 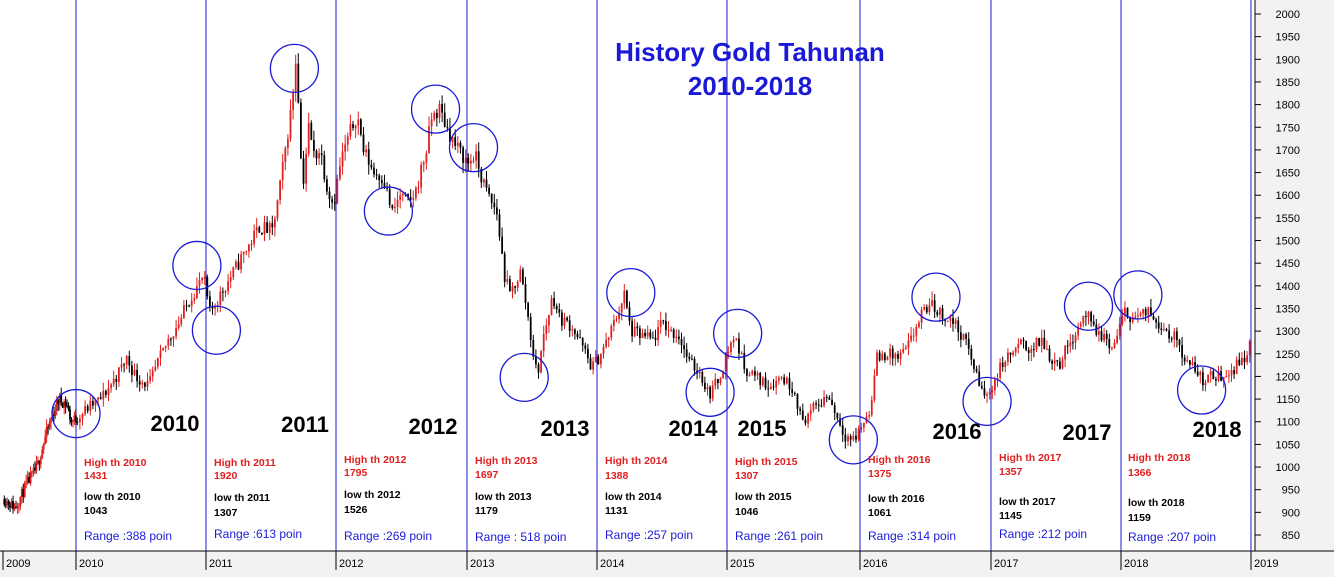 What do you see at coordinates (747, 476) in the screenshot?
I see `year-high-value: 1307` at bounding box center [747, 476].